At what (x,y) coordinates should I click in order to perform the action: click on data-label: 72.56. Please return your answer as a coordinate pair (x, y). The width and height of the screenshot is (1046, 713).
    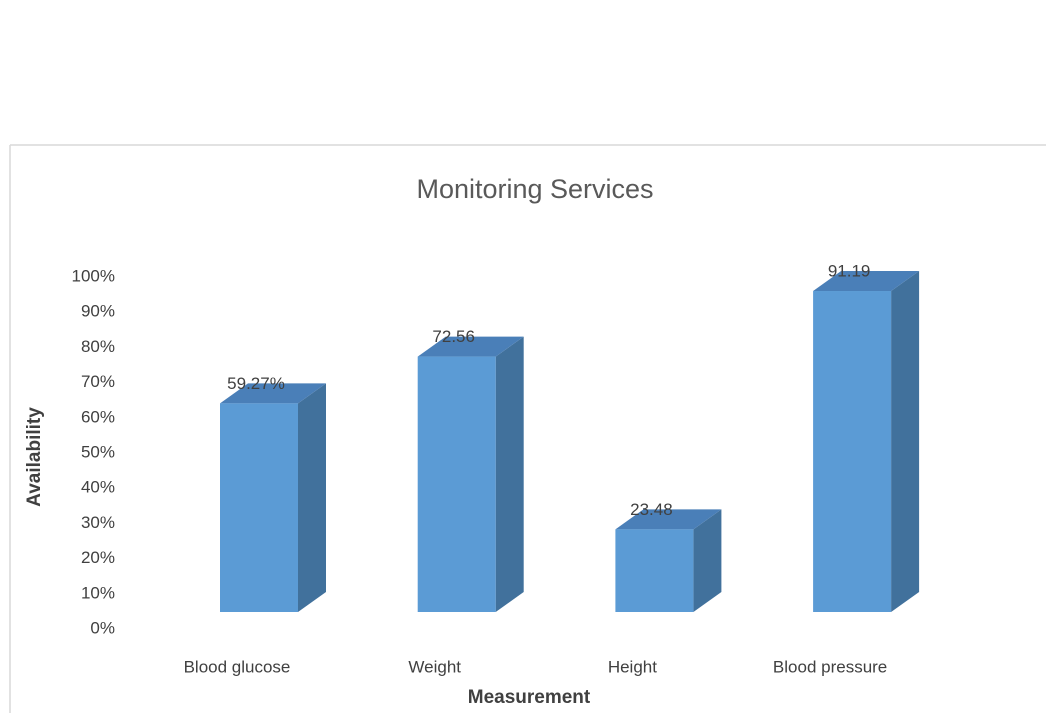
    Looking at the image, I should click on (453, 336).